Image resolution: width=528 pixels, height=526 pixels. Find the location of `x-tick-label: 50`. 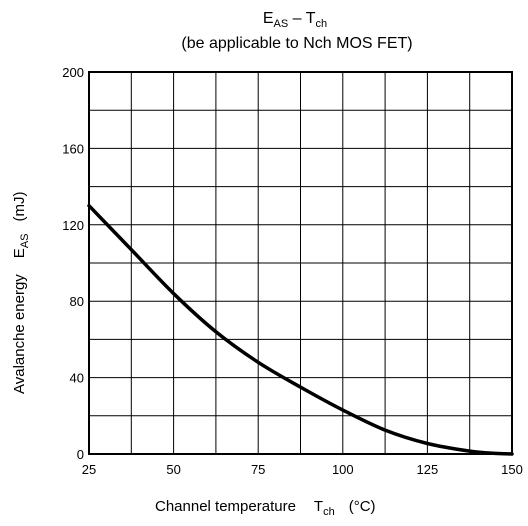

x-tick-label: 50 is located at coordinates (173, 469).